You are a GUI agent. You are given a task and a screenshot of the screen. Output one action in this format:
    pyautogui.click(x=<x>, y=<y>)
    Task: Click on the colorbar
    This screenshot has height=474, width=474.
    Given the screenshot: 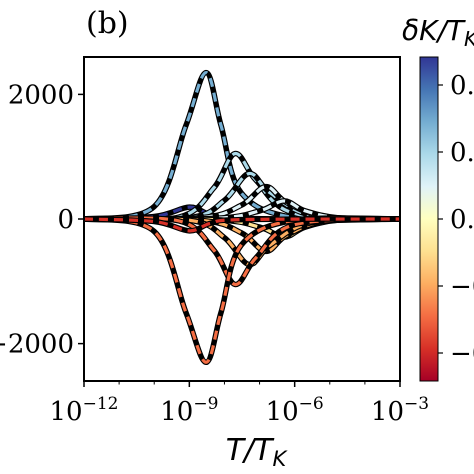 What is the action you would take?
    pyautogui.click(x=429, y=219)
    